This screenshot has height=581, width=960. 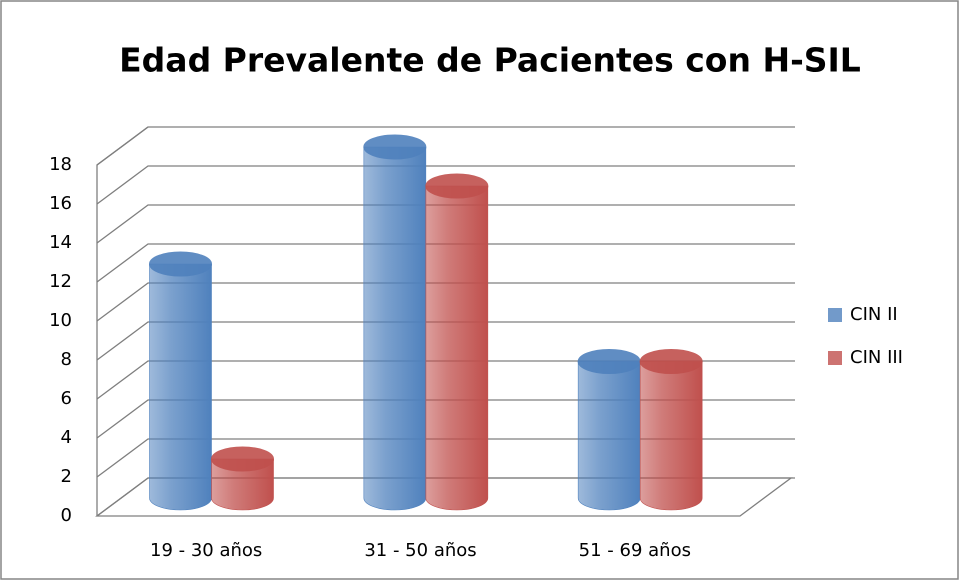 What do you see at coordinates (66, 476) in the screenshot?
I see `y-tick-label: 2` at bounding box center [66, 476].